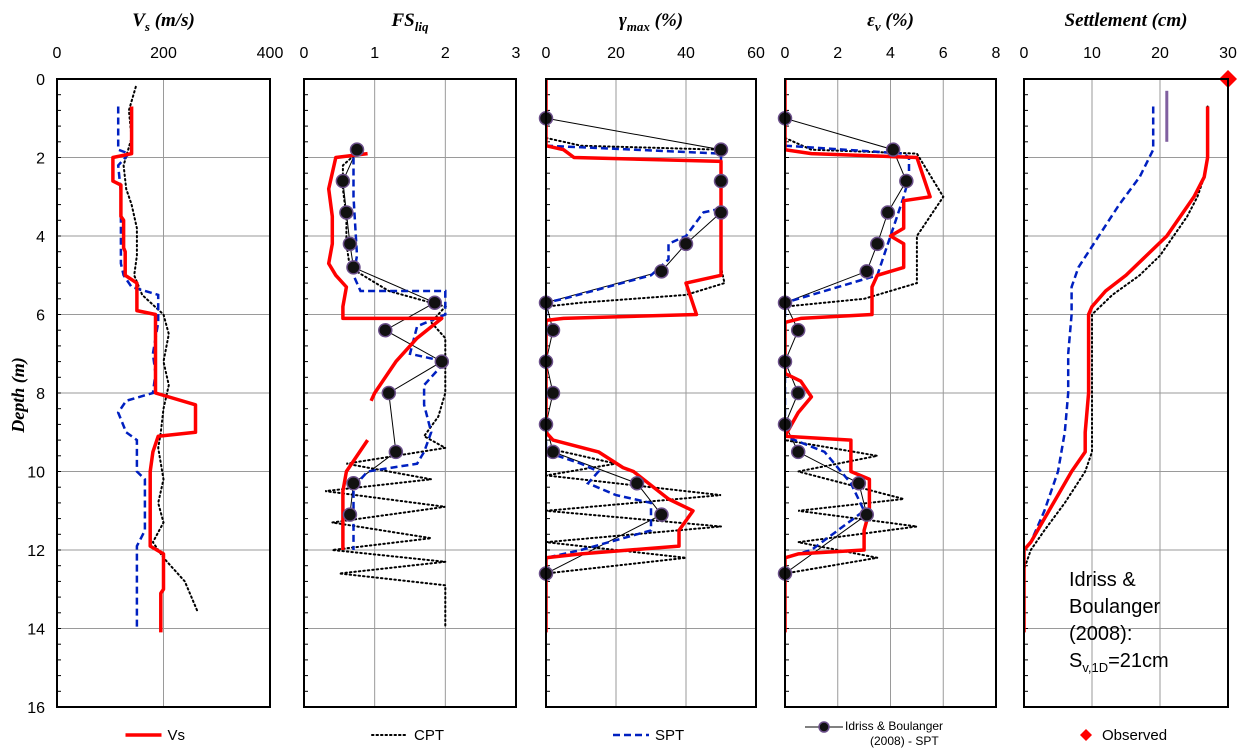  I want to click on annotation-line-3: (2008):, so click(1100, 634).